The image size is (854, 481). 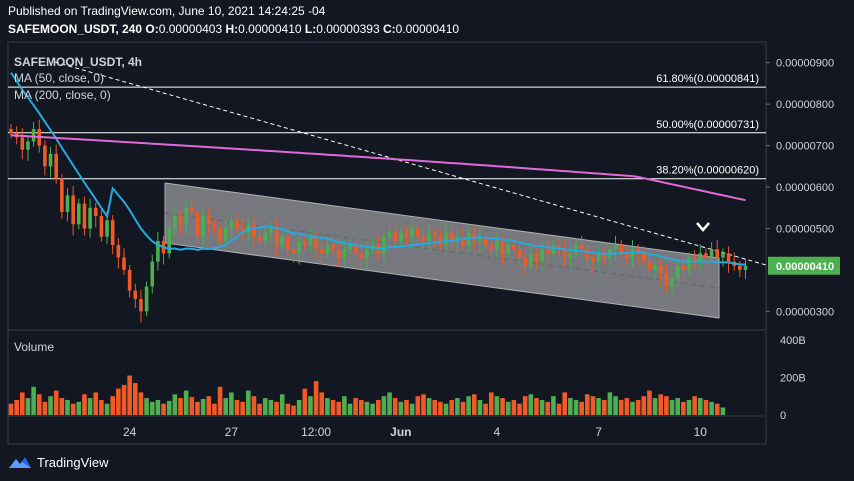 What do you see at coordinates (367, 395) in the screenshot?
I see `volume-bars` at bounding box center [367, 395].